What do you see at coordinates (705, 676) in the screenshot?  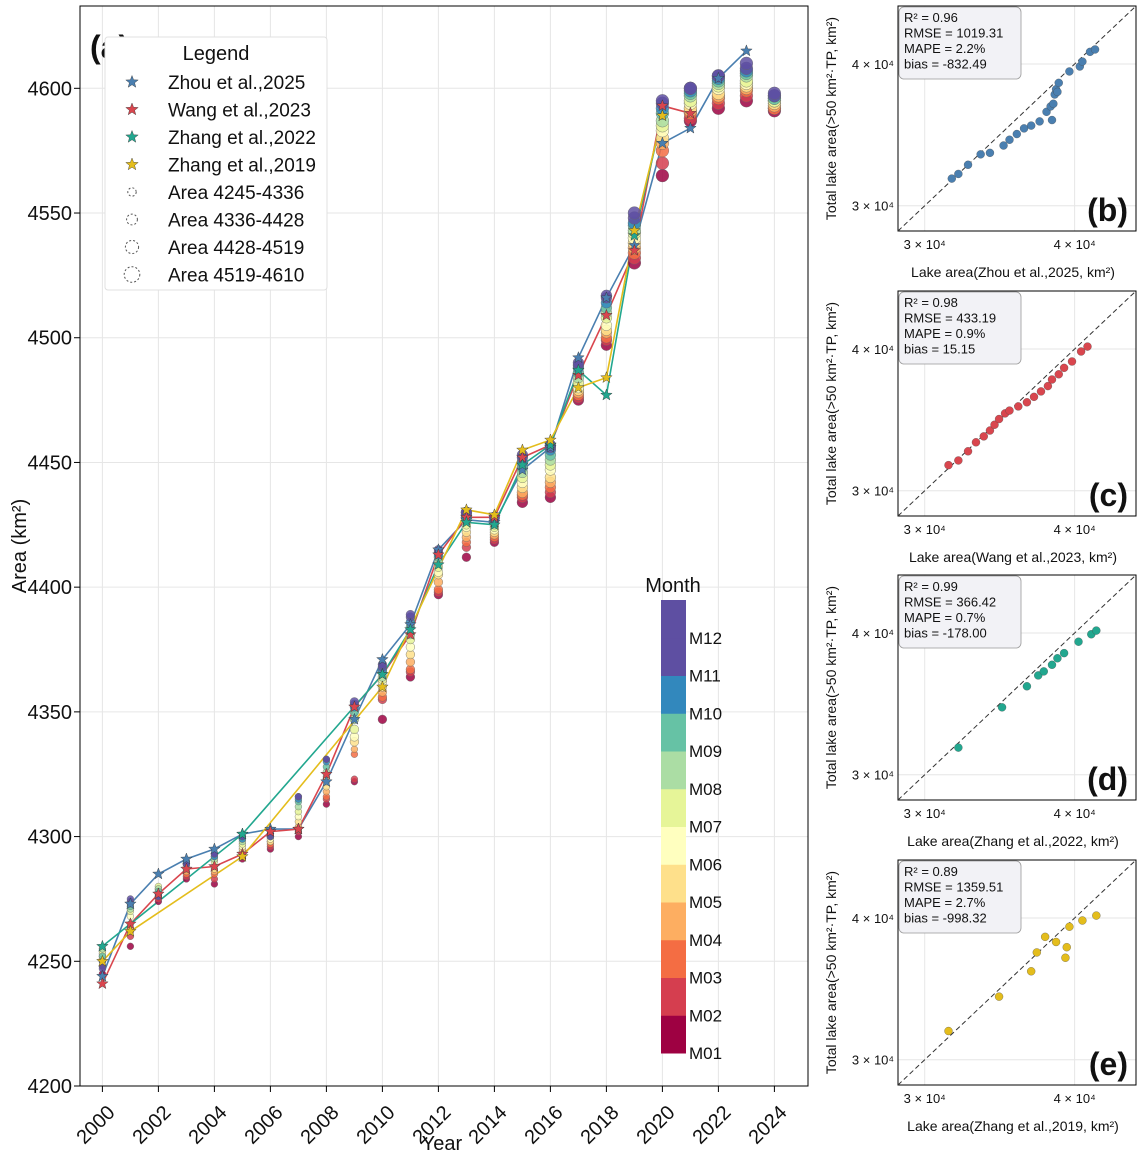 I see `colorbar-label: M11` at bounding box center [705, 676].